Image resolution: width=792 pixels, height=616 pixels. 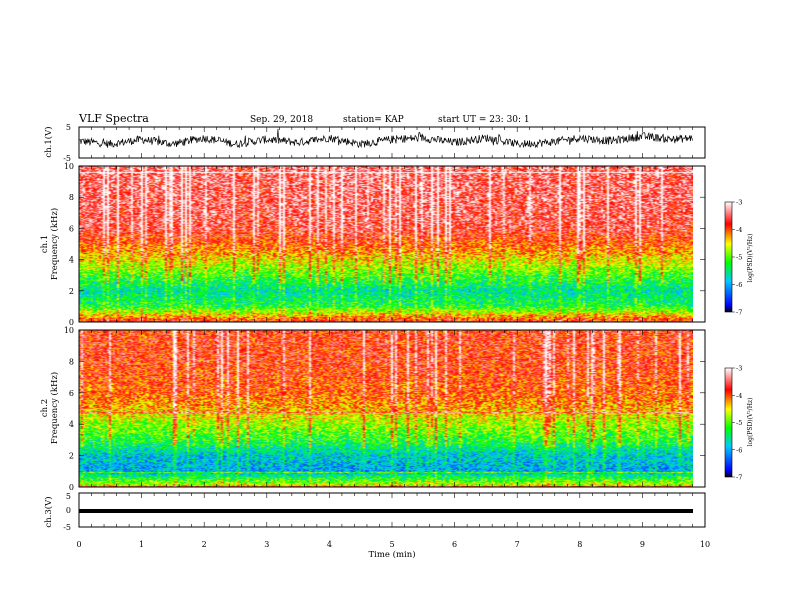 I want to click on ch1-spectrogram-ylabel: ch.1Frequency (kHz), so click(x=50, y=244).